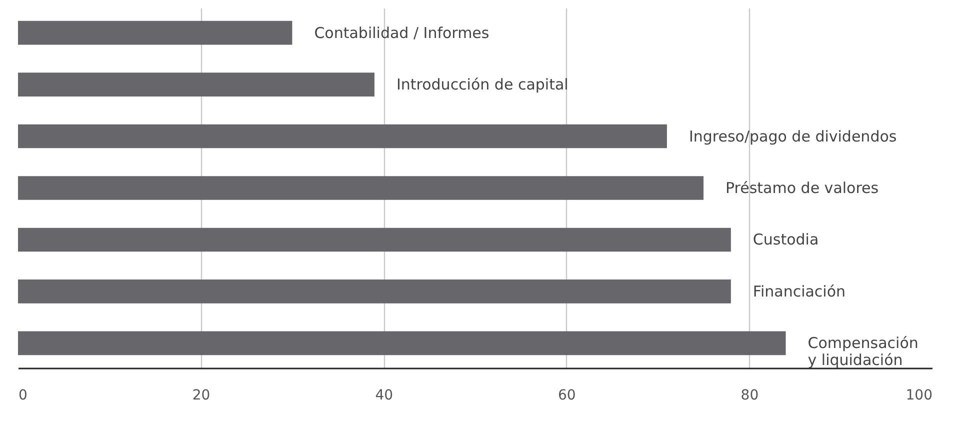  Describe the element at coordinates (863, 352) in the screenshot. I see `y-tick-label: Compensación y liquidación` at that location.